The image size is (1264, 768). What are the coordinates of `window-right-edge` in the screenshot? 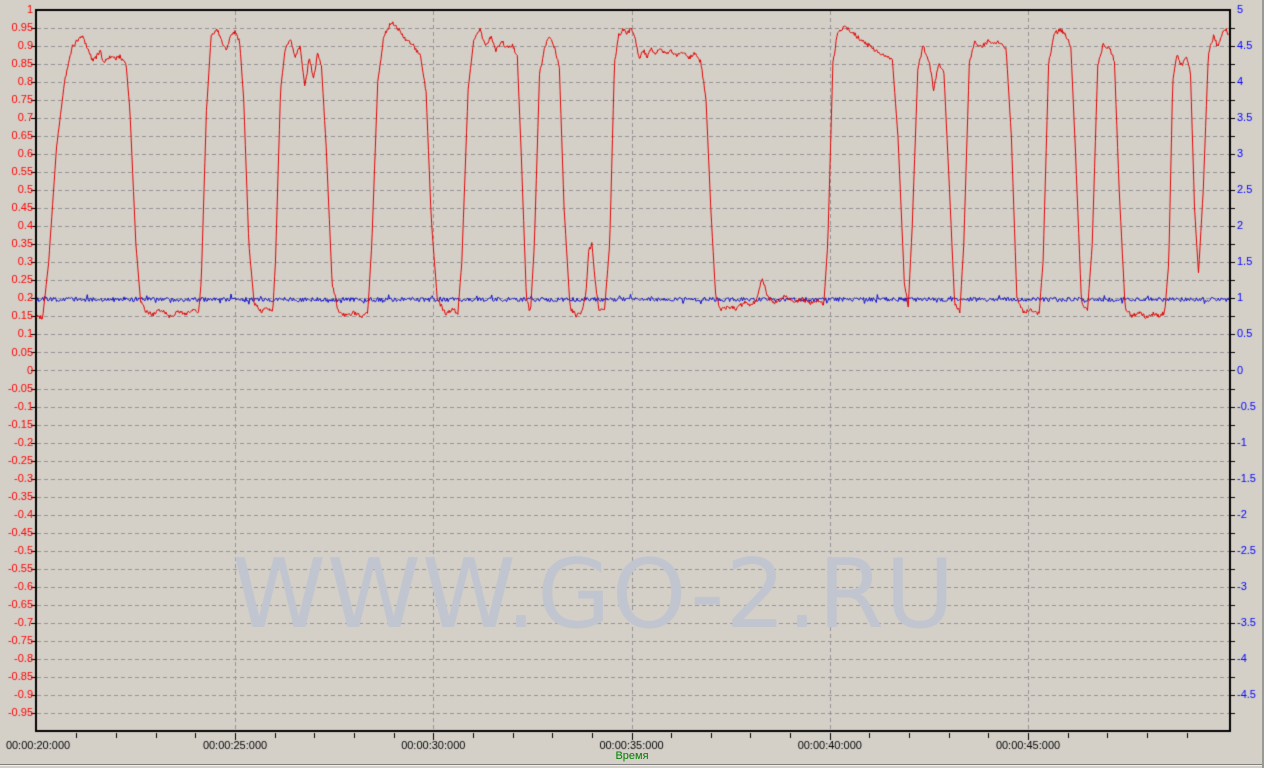 It's located at (1263, 384).